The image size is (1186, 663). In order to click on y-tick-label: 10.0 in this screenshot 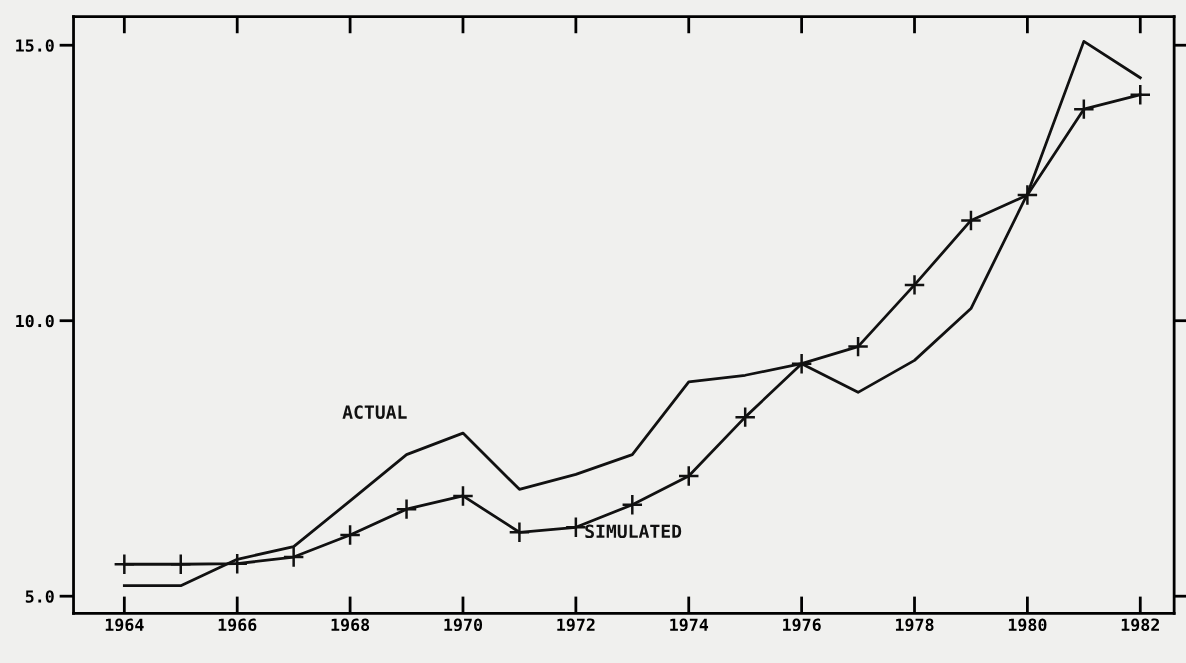, I will do `click(35, 321)`.